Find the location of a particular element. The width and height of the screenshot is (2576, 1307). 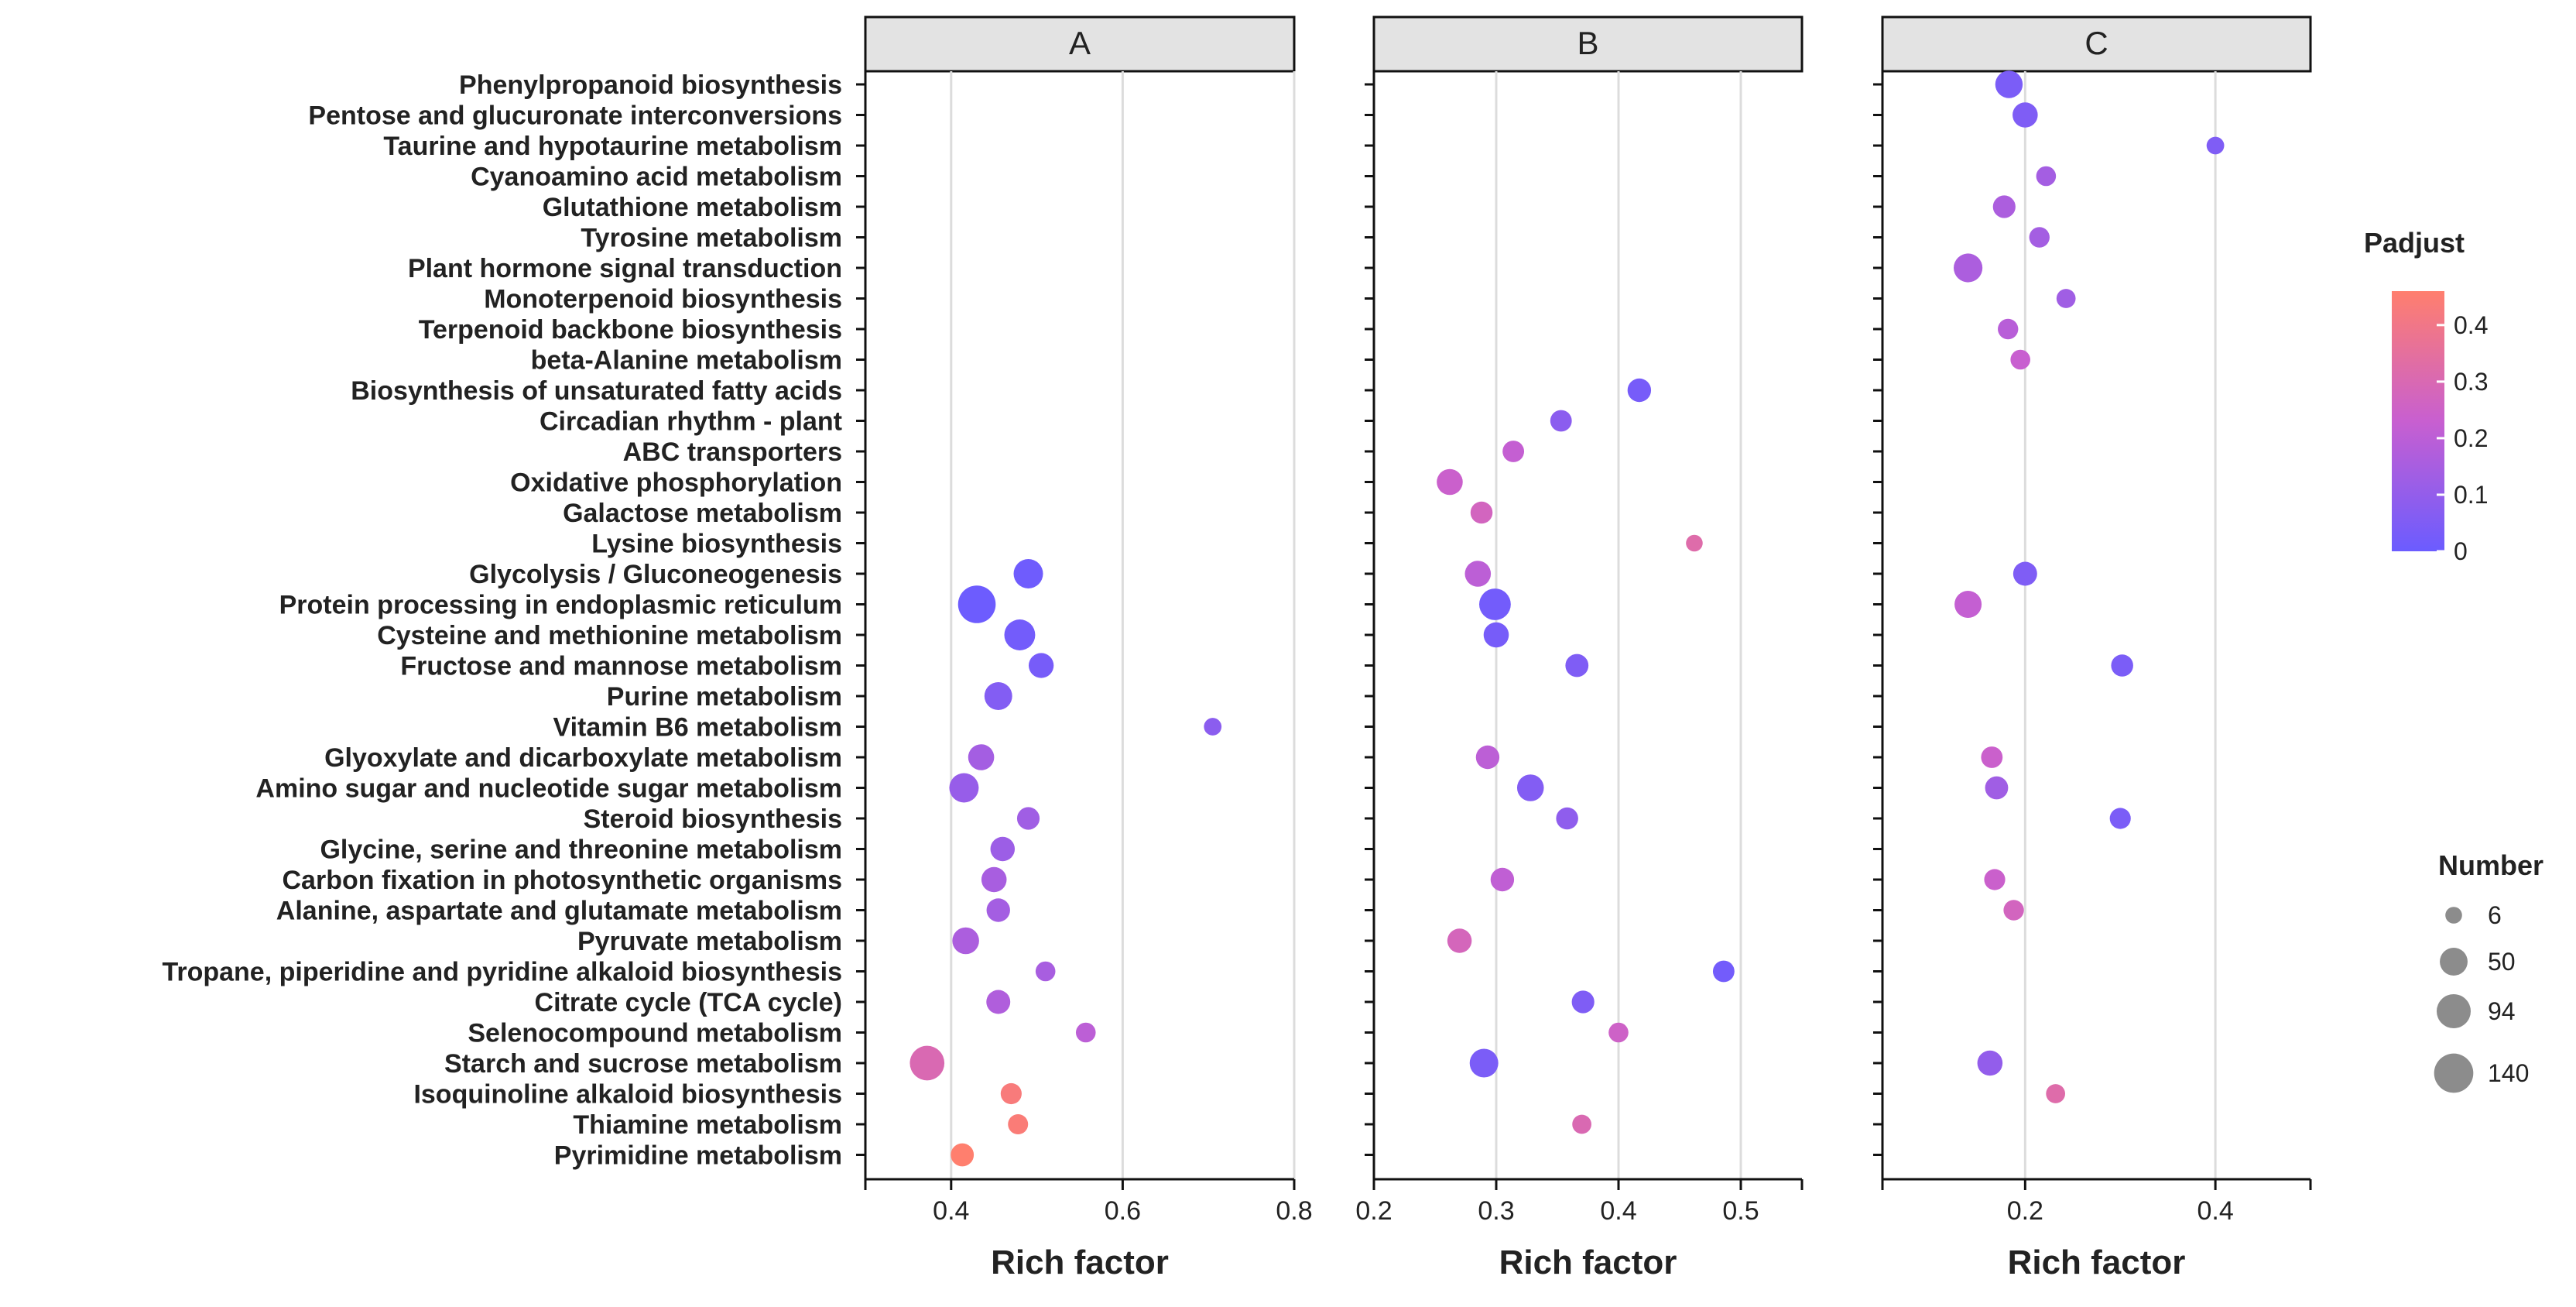

panel-strip-label: A is located at coordinates (1080, 43).